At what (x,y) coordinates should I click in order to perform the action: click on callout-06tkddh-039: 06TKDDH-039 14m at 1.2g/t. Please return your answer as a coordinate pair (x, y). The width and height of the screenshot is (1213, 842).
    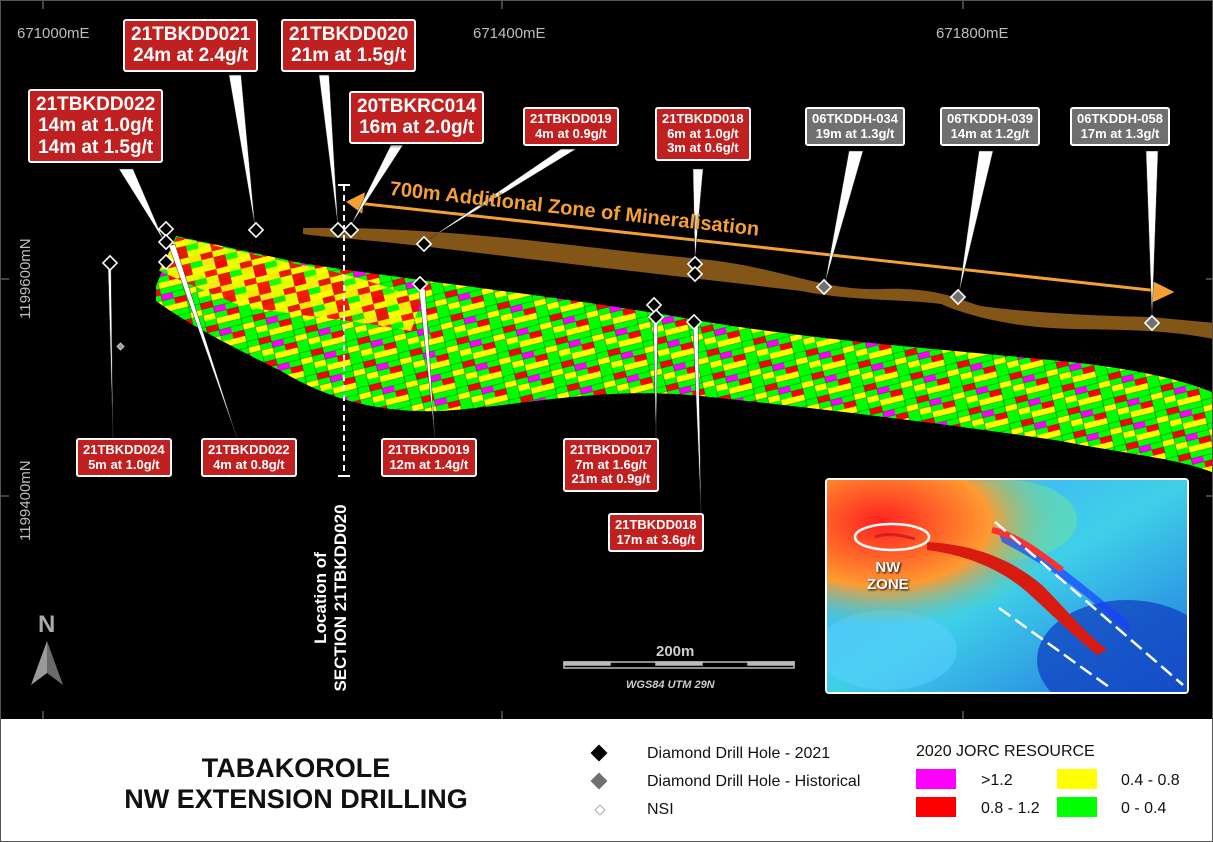
    Looking at the image, I should click on (990, 127).